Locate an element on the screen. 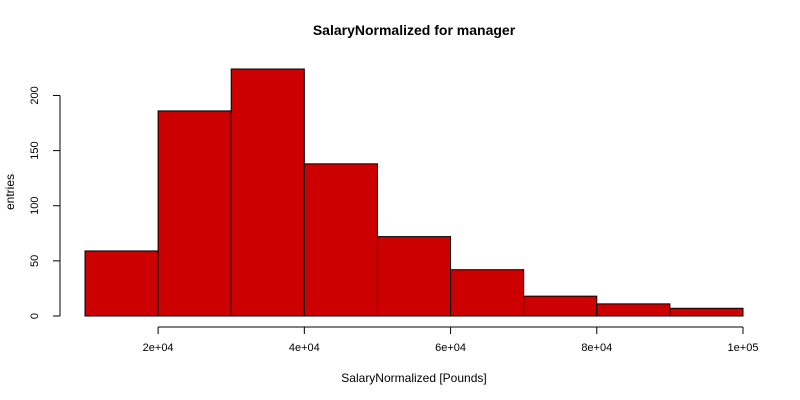 This screenshot has width=800, height=400. x-axis: 2e+04 4e+04 6e+04 8e+04 1e+05 is located at coordinates (451, 340).